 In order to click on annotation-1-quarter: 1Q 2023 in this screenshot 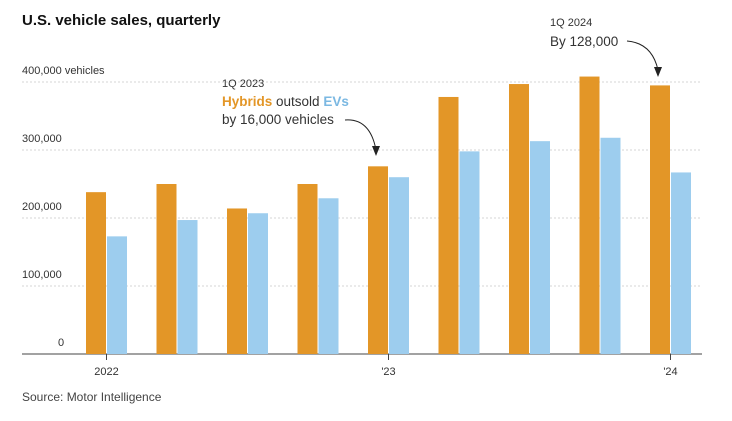, I will do `click(243, 84)`.